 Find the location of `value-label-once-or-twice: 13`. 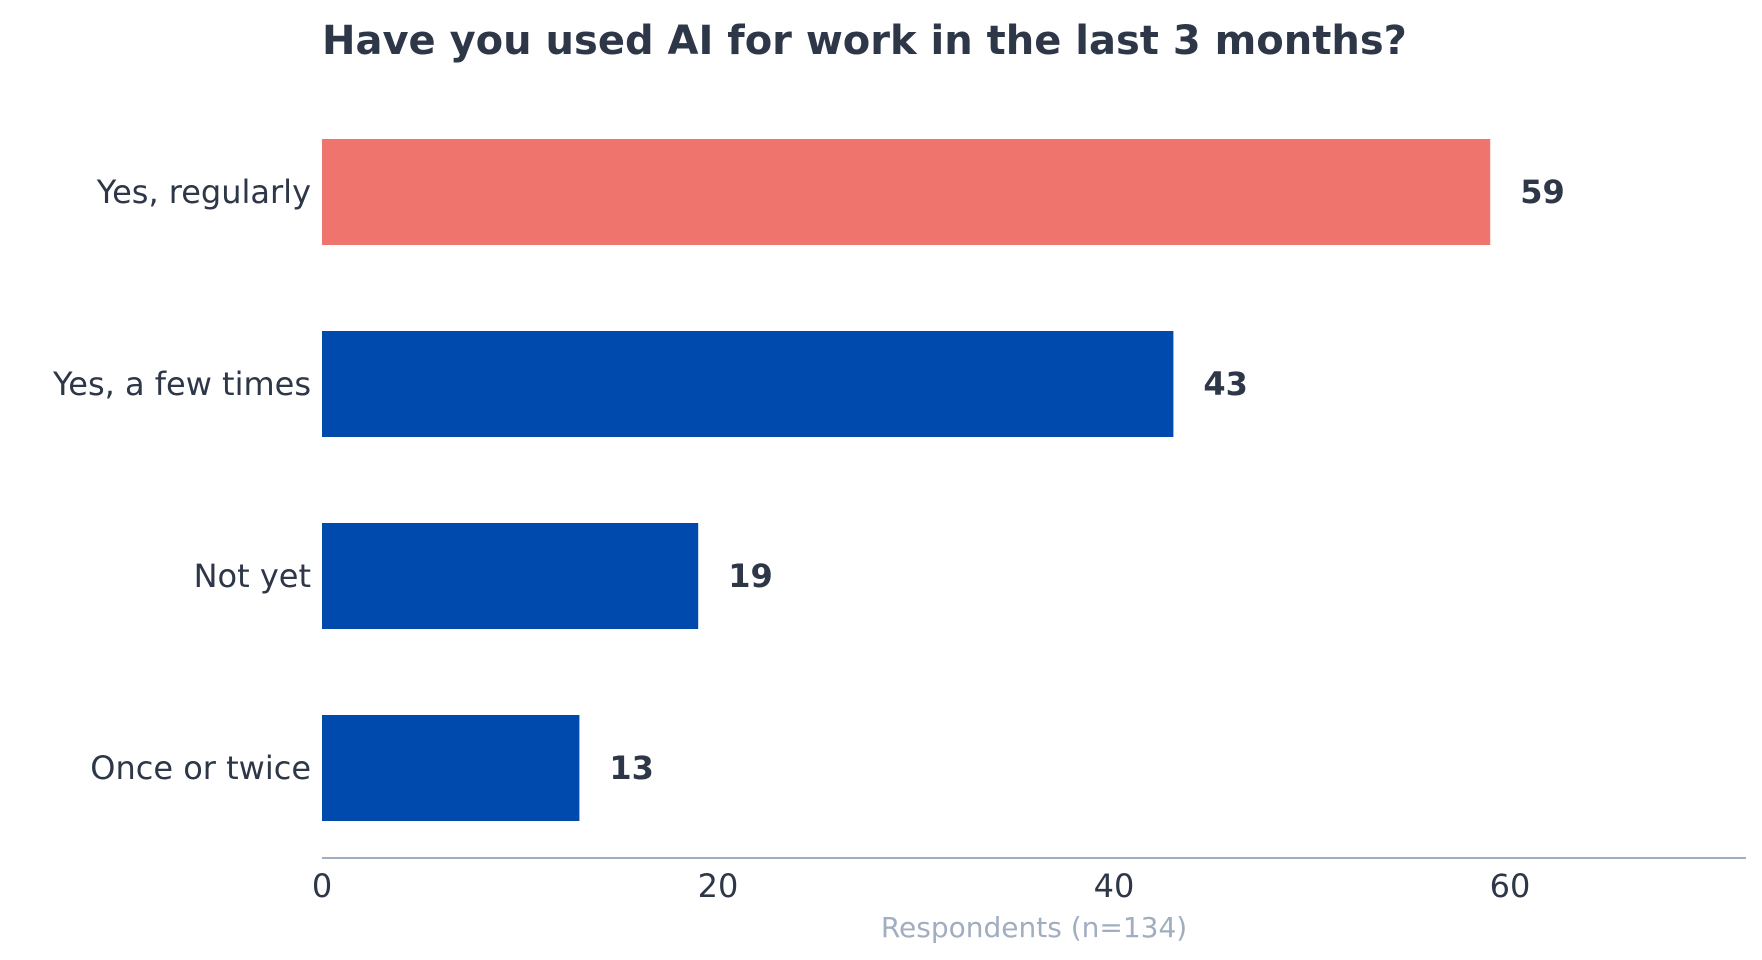

value-label-once-or-twice: 13 is located at coordinates (631, 768).